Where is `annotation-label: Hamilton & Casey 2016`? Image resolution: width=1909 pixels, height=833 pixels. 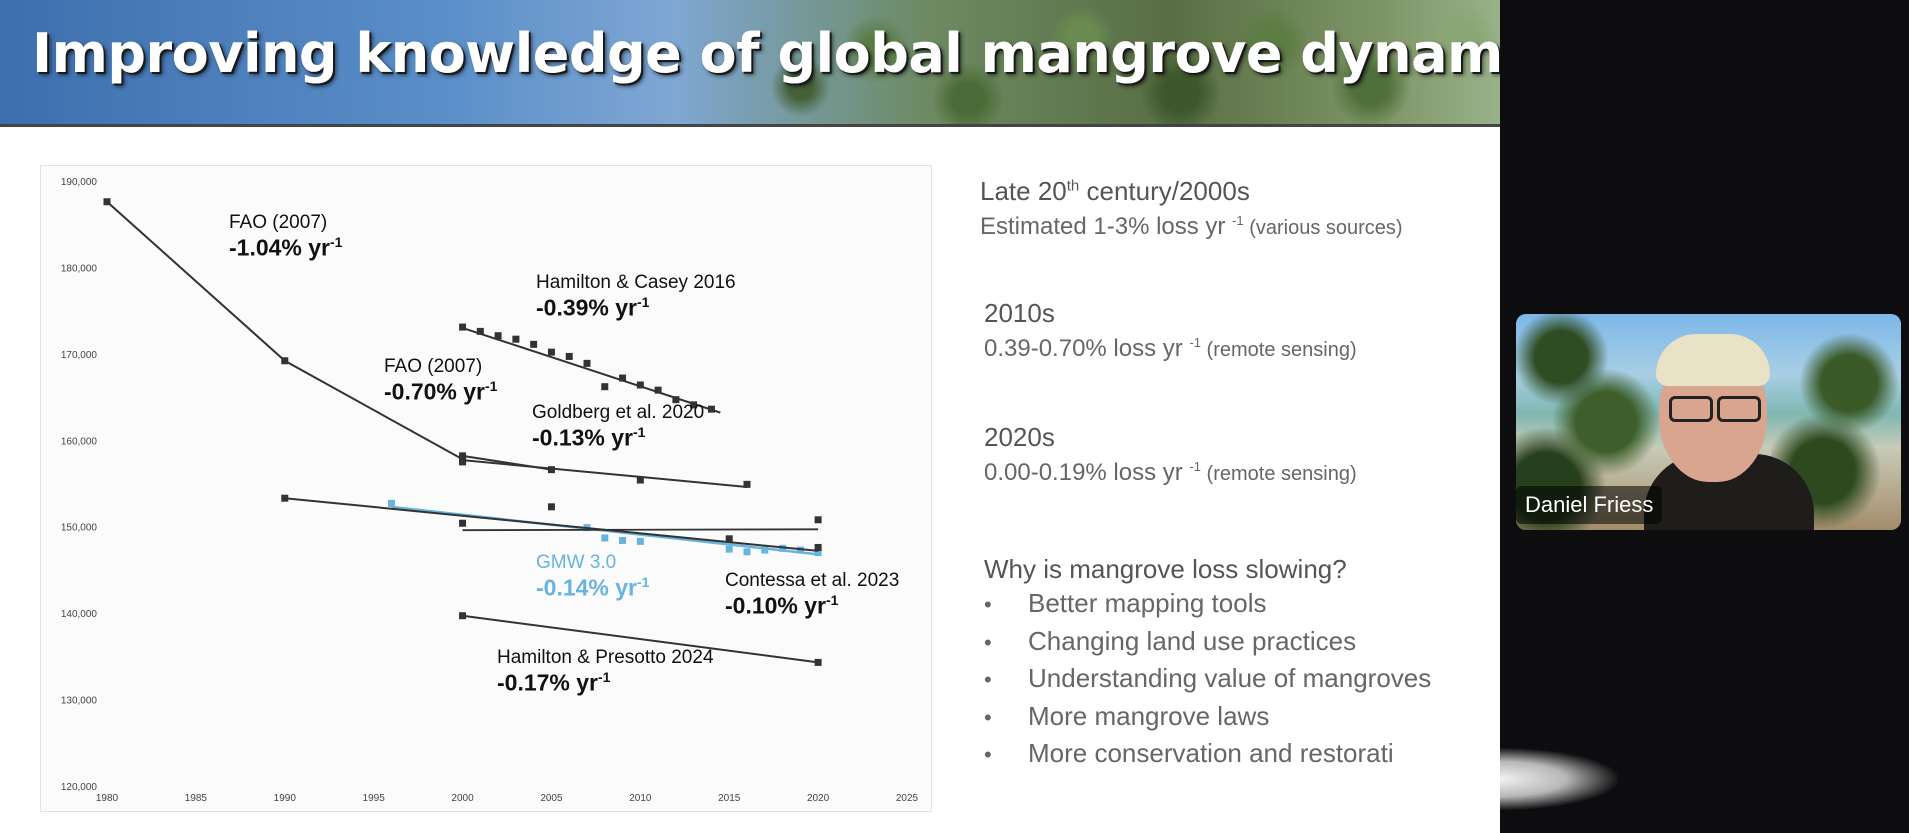 annotation-label: Hamilton & Casey 2016 is located at coordinates (636, 282).